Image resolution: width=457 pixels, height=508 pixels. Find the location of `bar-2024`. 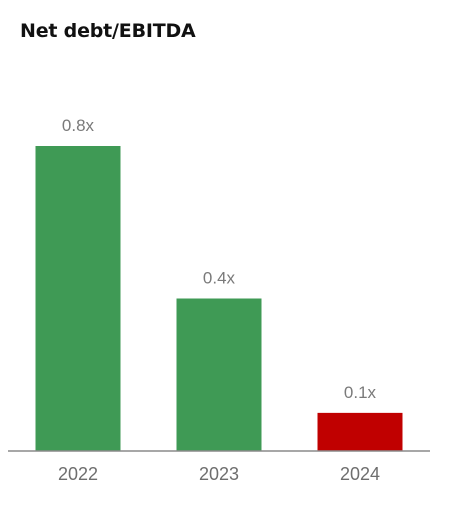

bar-2024 is located at coordinates (360, 431).